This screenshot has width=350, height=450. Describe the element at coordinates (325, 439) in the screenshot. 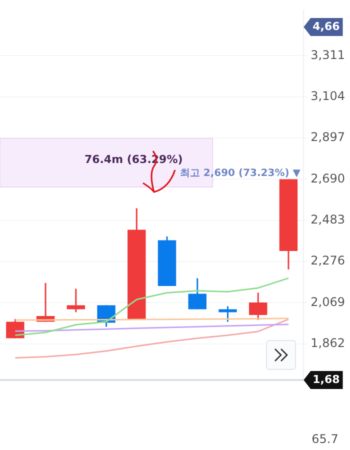

I see `text: 65.7` at that location.